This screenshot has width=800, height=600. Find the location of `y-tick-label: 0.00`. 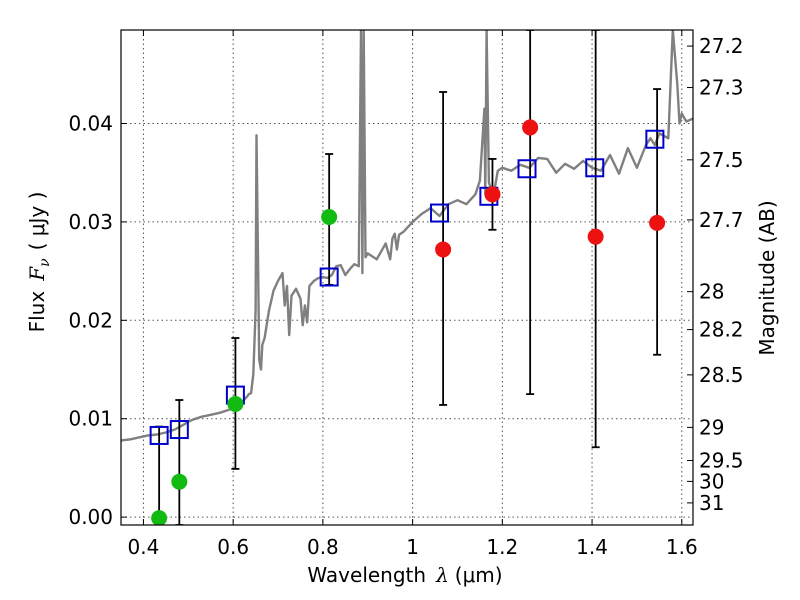

y-tick-label: 0.00 is located at coordinates (90, 517).